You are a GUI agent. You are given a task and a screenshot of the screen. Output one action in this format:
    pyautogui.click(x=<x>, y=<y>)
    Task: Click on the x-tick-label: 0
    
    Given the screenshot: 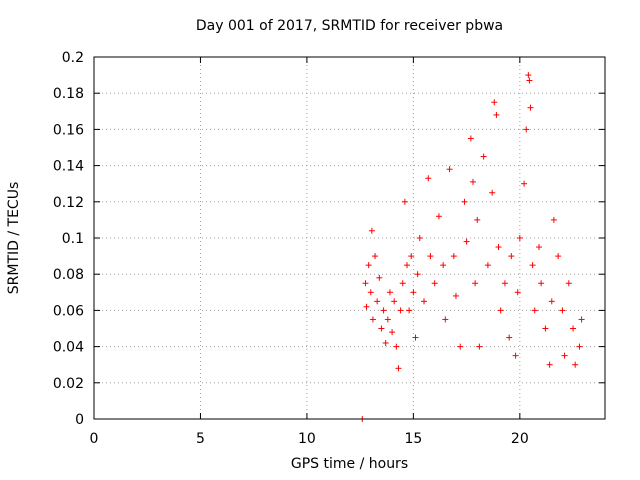 What is the action you would take?
    pyautogui.click(x=94, y=439)
    